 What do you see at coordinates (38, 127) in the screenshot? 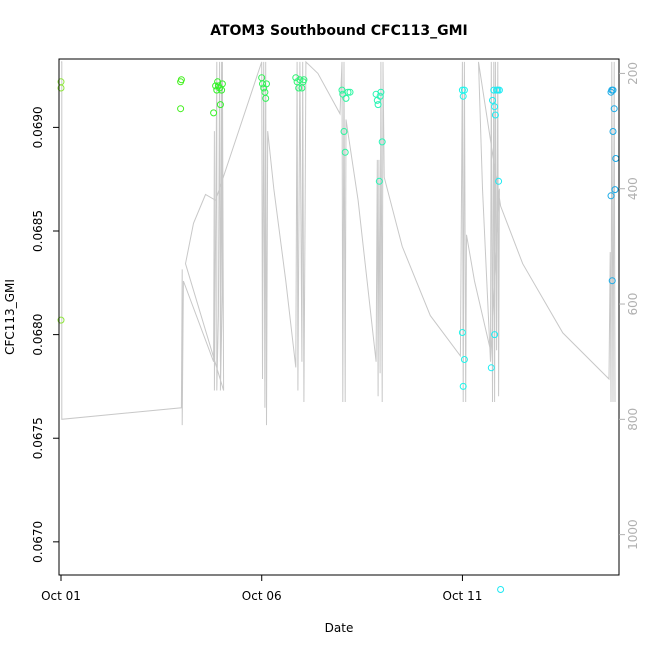
I see `y-tick-label: 0.0690` at bounding box center [38, 127].